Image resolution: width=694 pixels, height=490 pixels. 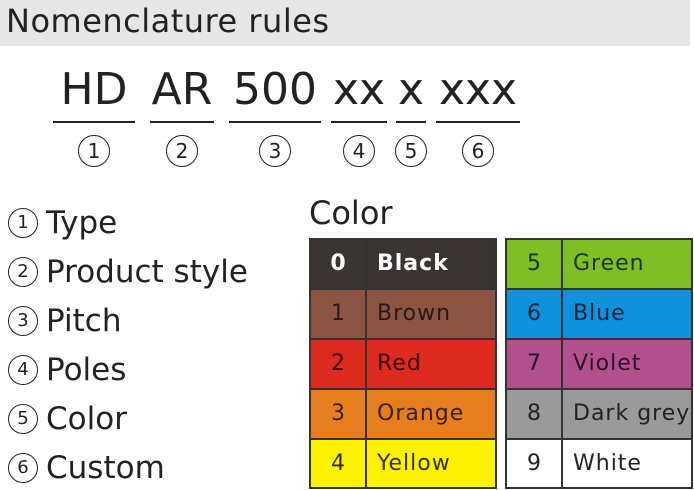 I want to click on code-number-circle: 4, so click(x=359, y=151).